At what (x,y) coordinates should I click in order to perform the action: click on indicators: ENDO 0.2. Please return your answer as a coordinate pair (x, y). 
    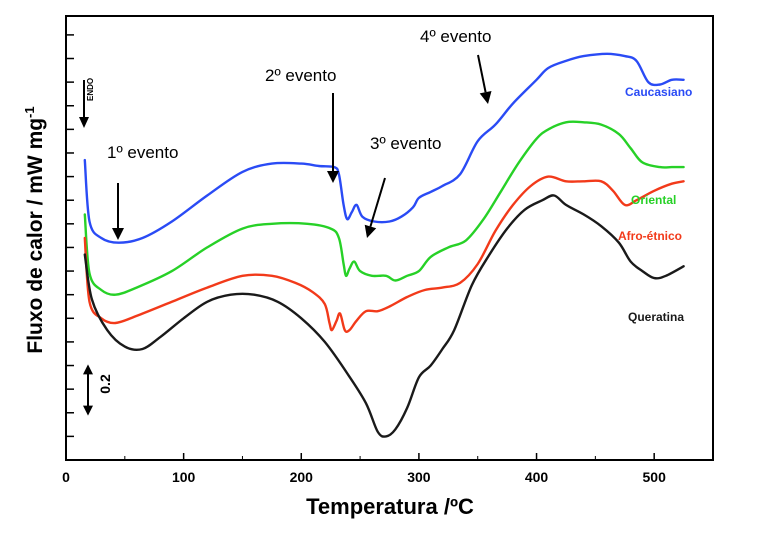
    Looking at the image, I should click on (96, 247).